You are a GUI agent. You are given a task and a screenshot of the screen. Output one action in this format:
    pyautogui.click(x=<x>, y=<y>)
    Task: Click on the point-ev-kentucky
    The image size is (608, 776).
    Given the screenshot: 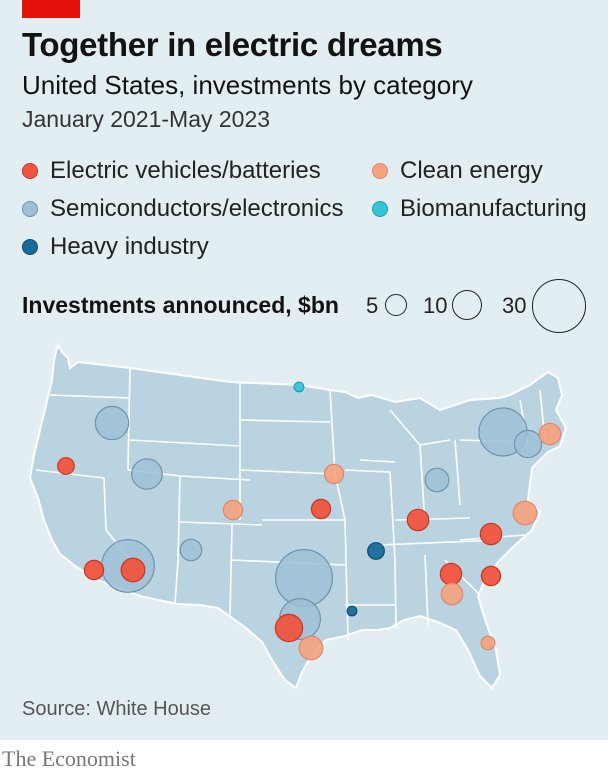 What is the action you would take?
    pyautogui.click(x=418, y=520)
    